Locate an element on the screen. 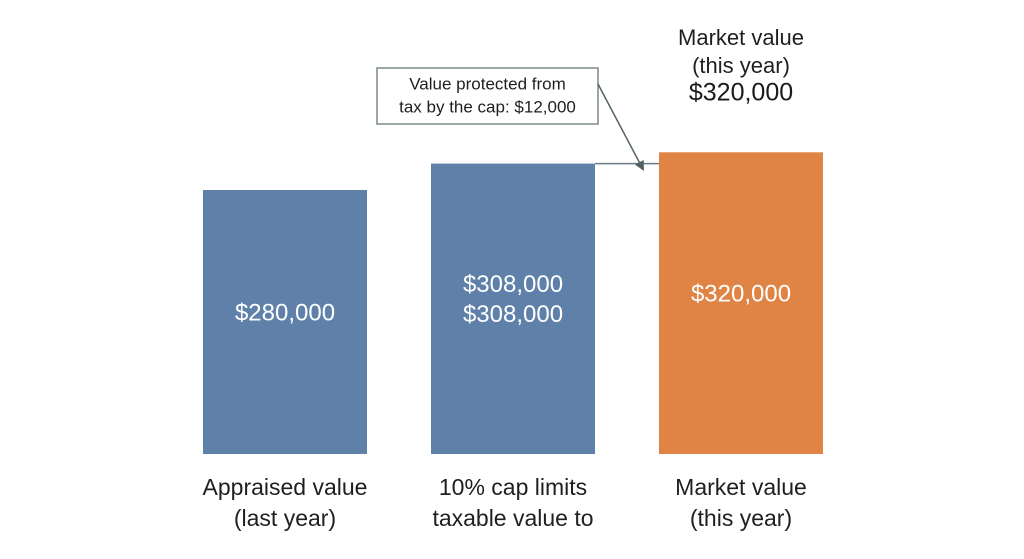 The height and width of the screenshot is (559, 1024). bar-3-value-label: $320,000 is located at coordinates (741, 293).